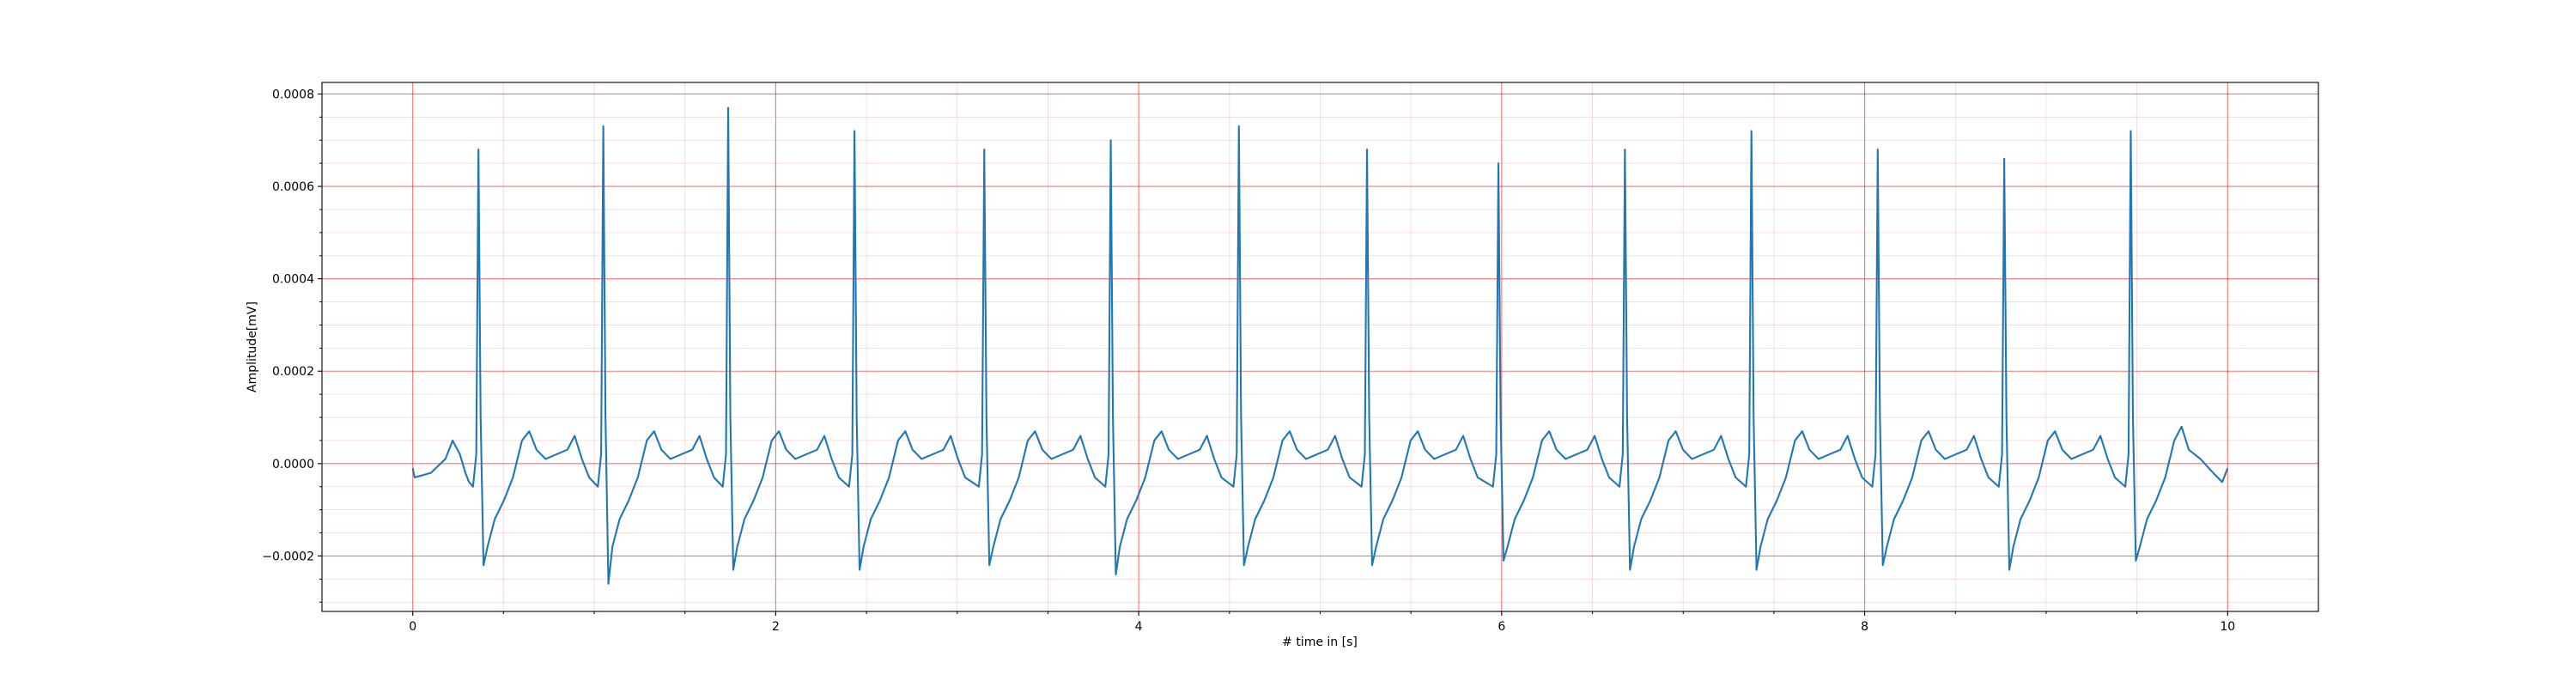 The image size is (2576, 687). I want to click on x-tick-label: 4, so click(1139, 627).